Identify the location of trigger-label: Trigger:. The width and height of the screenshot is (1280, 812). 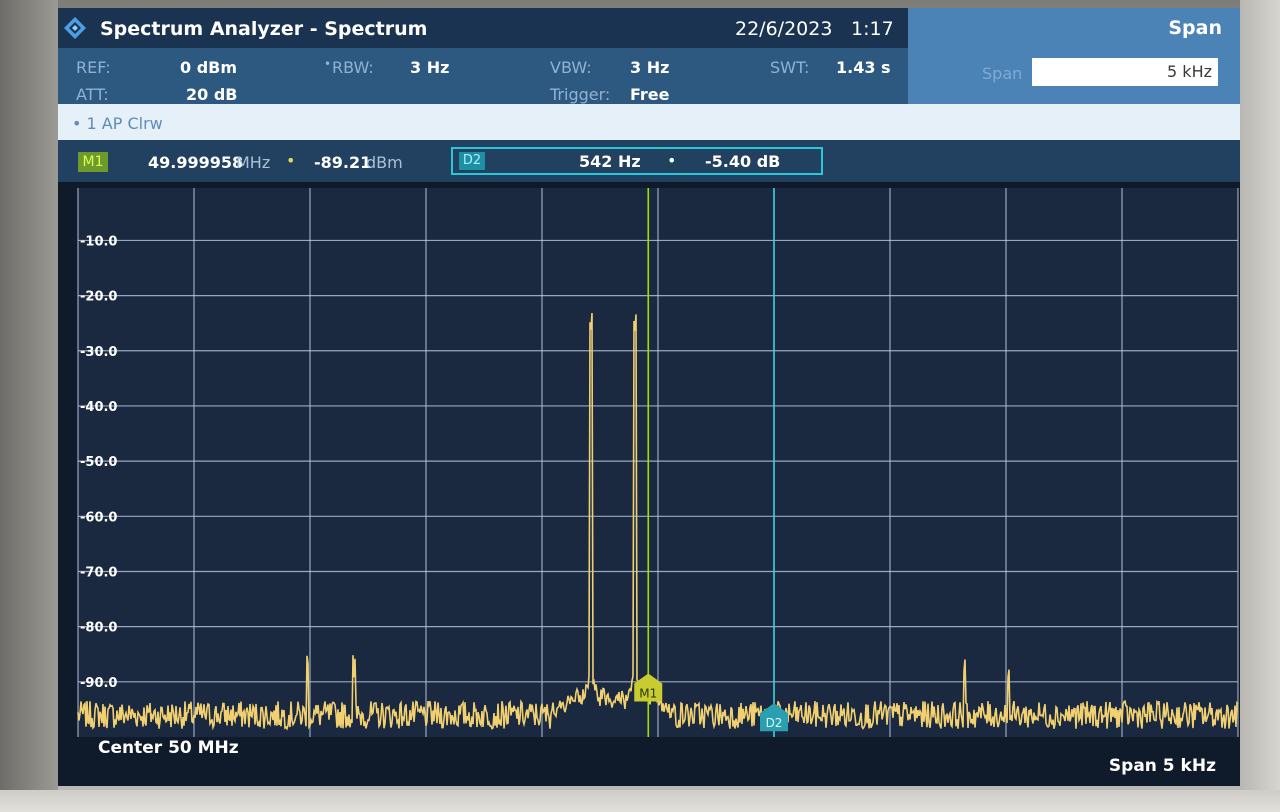
(580, 94).